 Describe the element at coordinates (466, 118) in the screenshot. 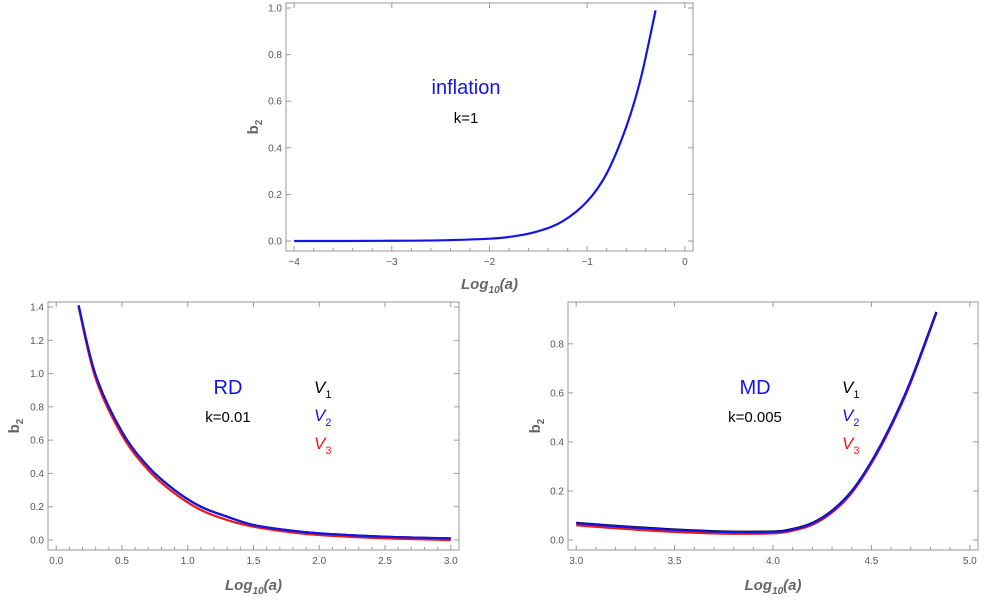

I see `annotation-k: k=1` at that location.